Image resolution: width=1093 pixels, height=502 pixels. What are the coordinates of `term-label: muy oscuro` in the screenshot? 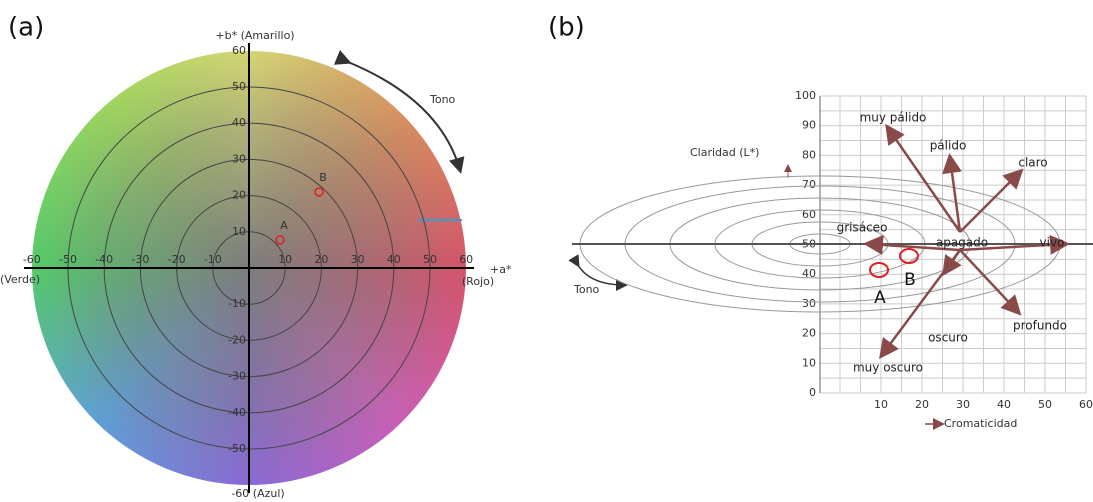 It's located at (888, 368).